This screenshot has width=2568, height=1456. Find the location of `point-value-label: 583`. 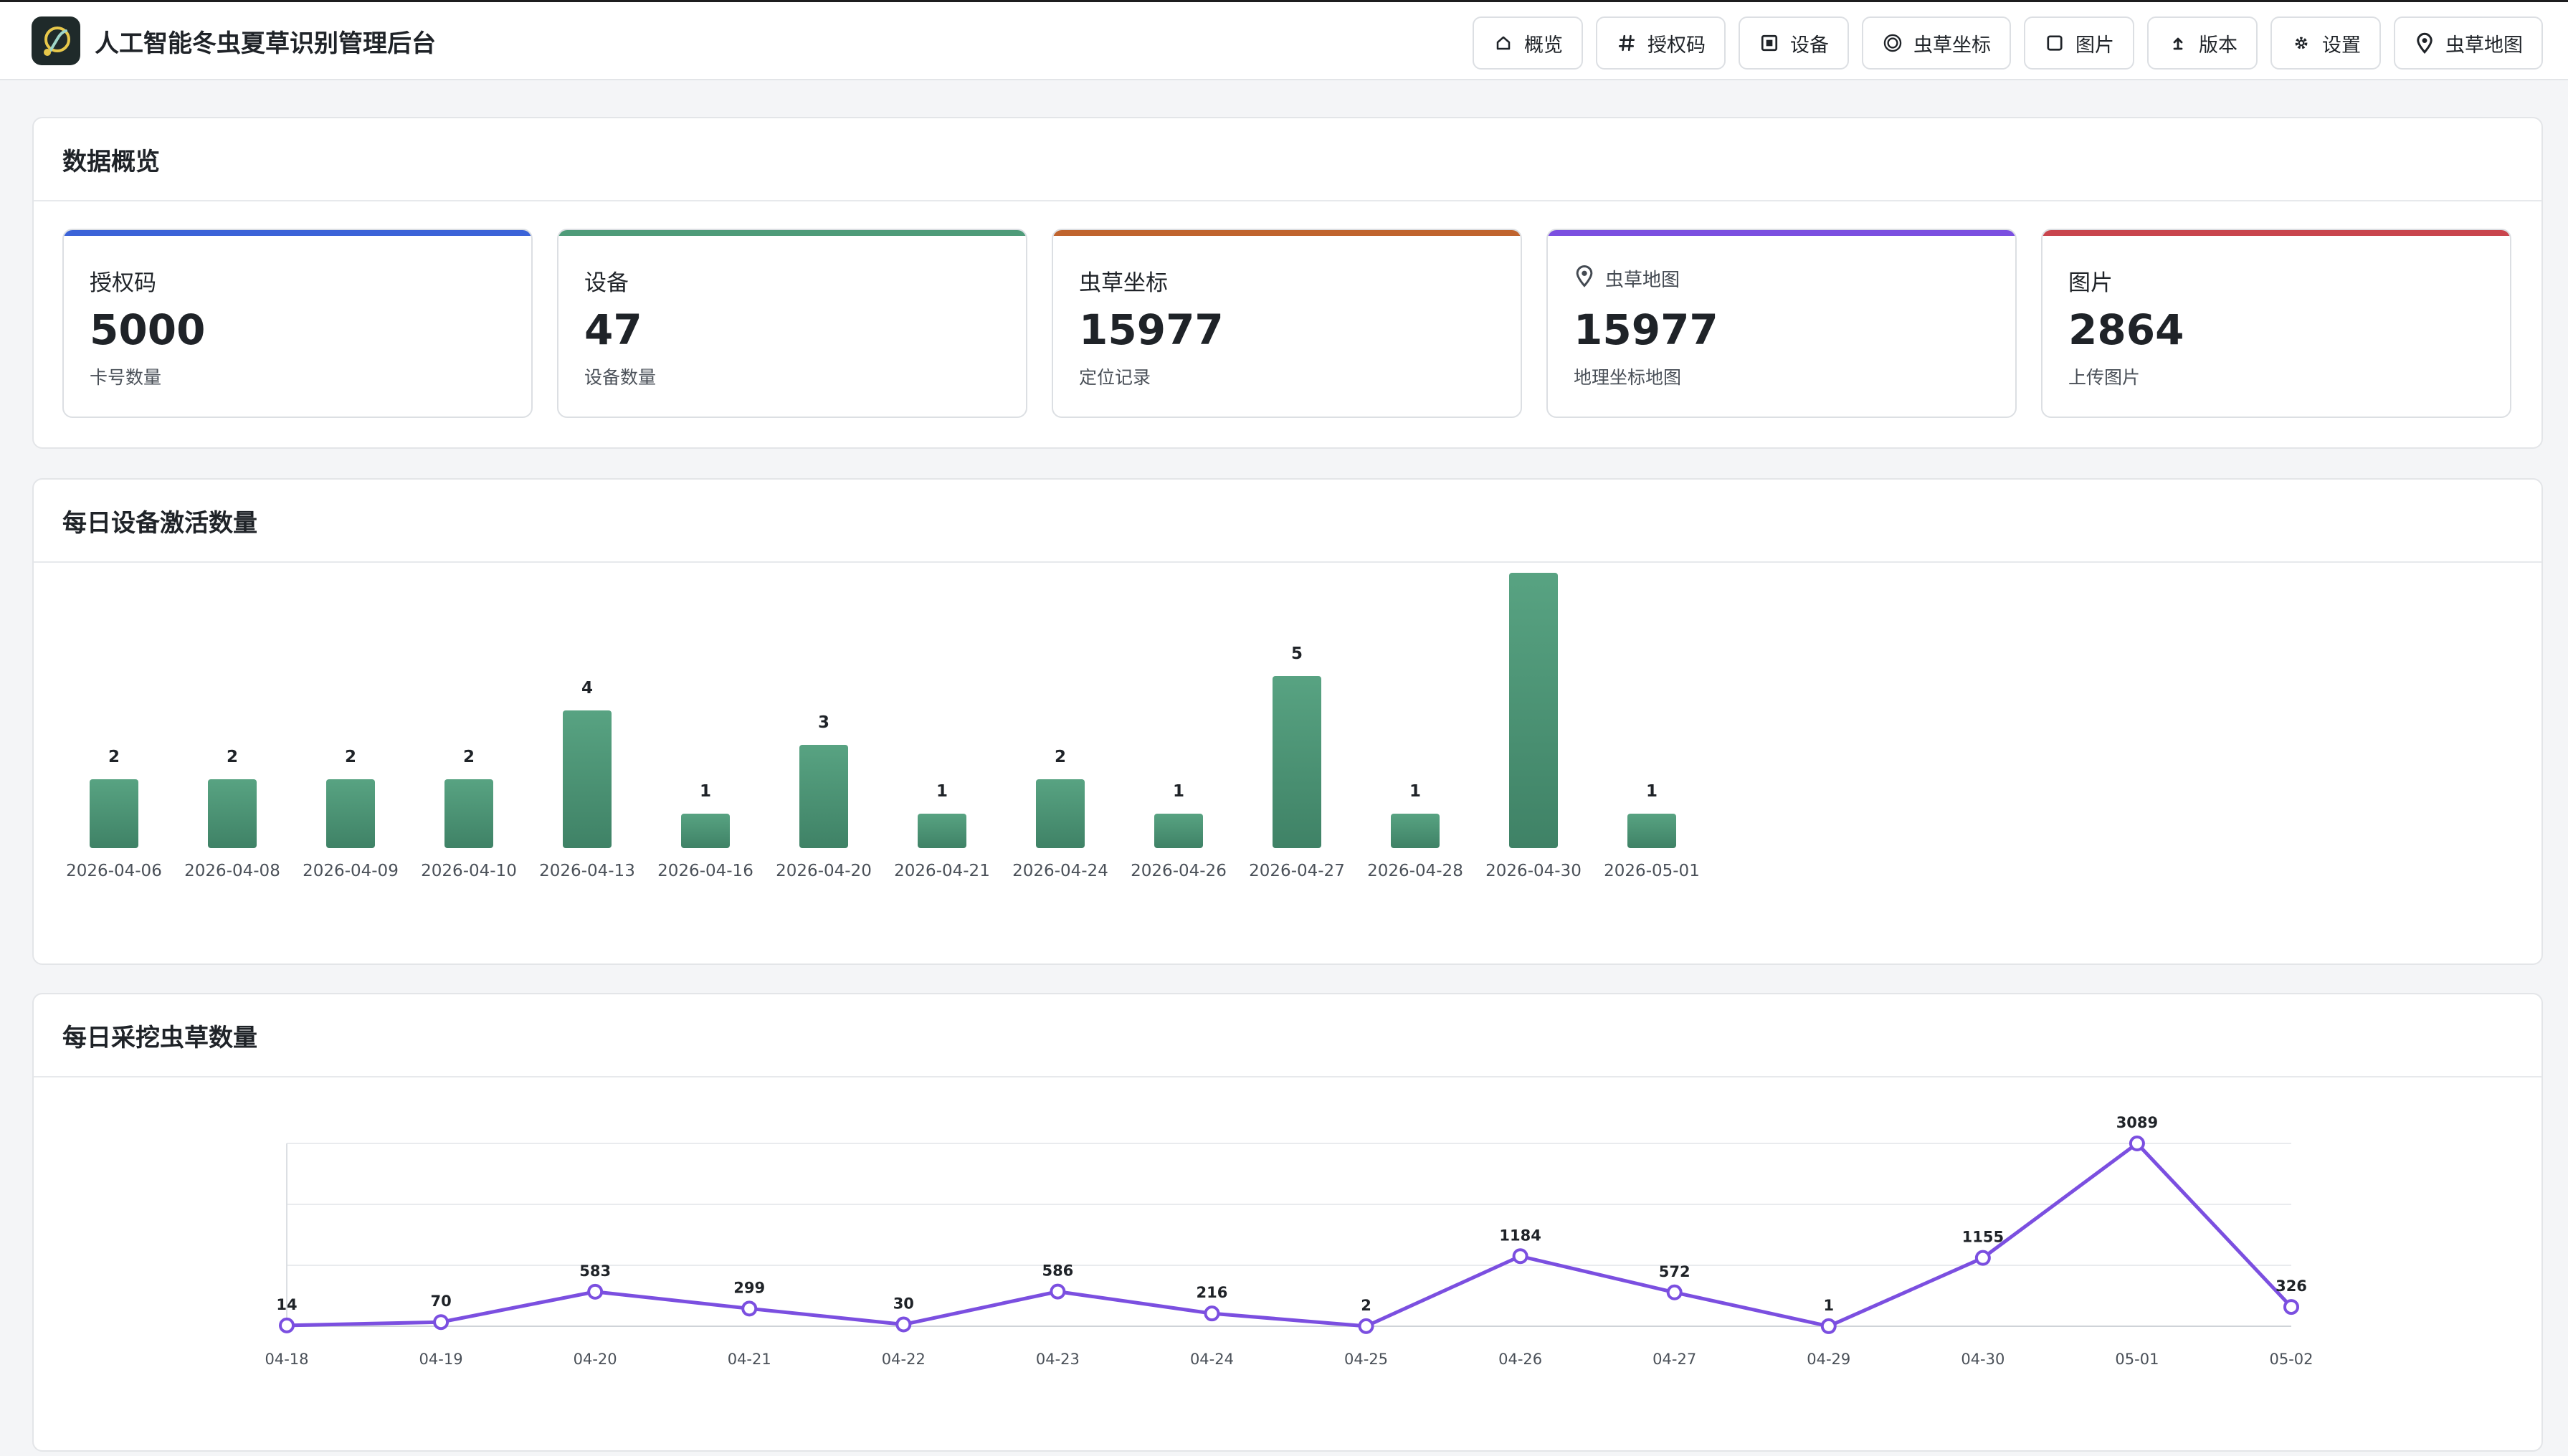

point-value-label: 583 is located at coordinates (595, 1271).